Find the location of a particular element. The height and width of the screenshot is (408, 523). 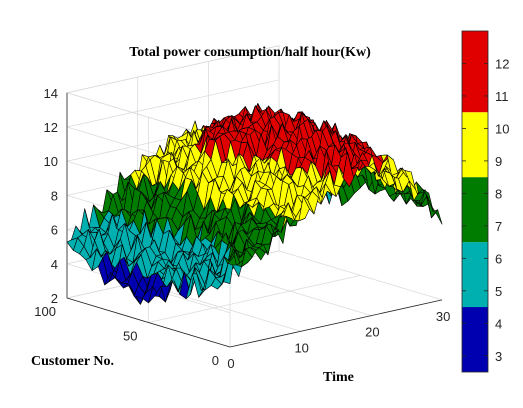

colorbar-tick-label: 7 is located at coordinates (498, 226).